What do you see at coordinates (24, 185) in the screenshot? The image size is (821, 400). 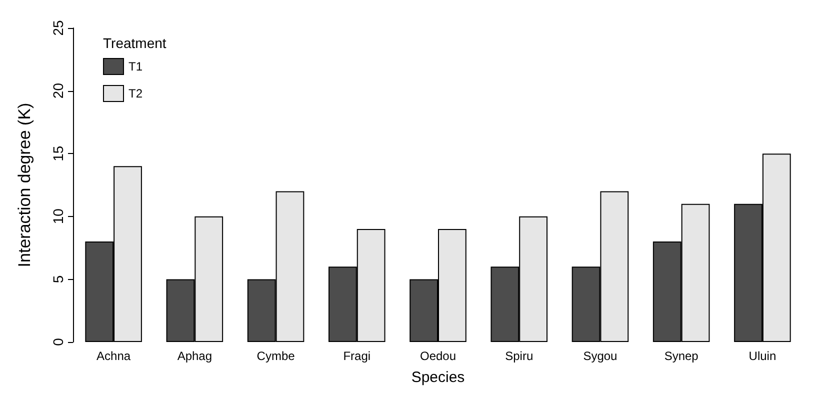 I see `y-axis-title: Interaction degree (K)` at bounding box center [24, 185].